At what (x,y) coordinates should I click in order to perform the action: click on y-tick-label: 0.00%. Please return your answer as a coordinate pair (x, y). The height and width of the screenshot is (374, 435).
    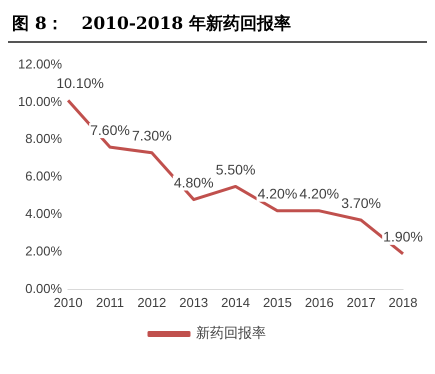
    Looking at the image, I should click on (44, 288).